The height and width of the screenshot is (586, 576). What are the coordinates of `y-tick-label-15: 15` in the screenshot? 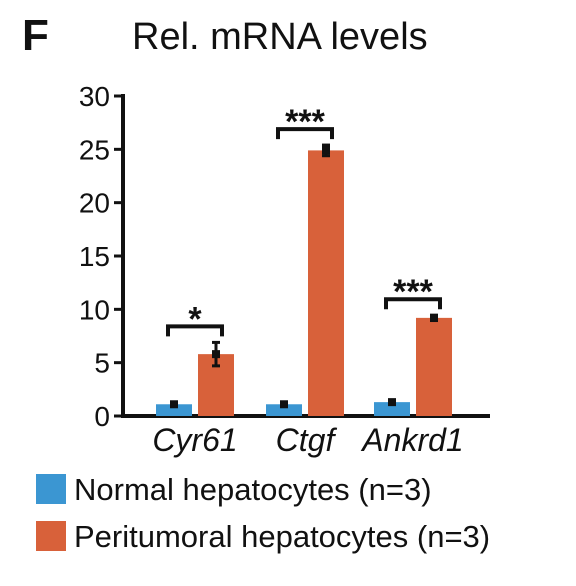 It's located at (94, 256).